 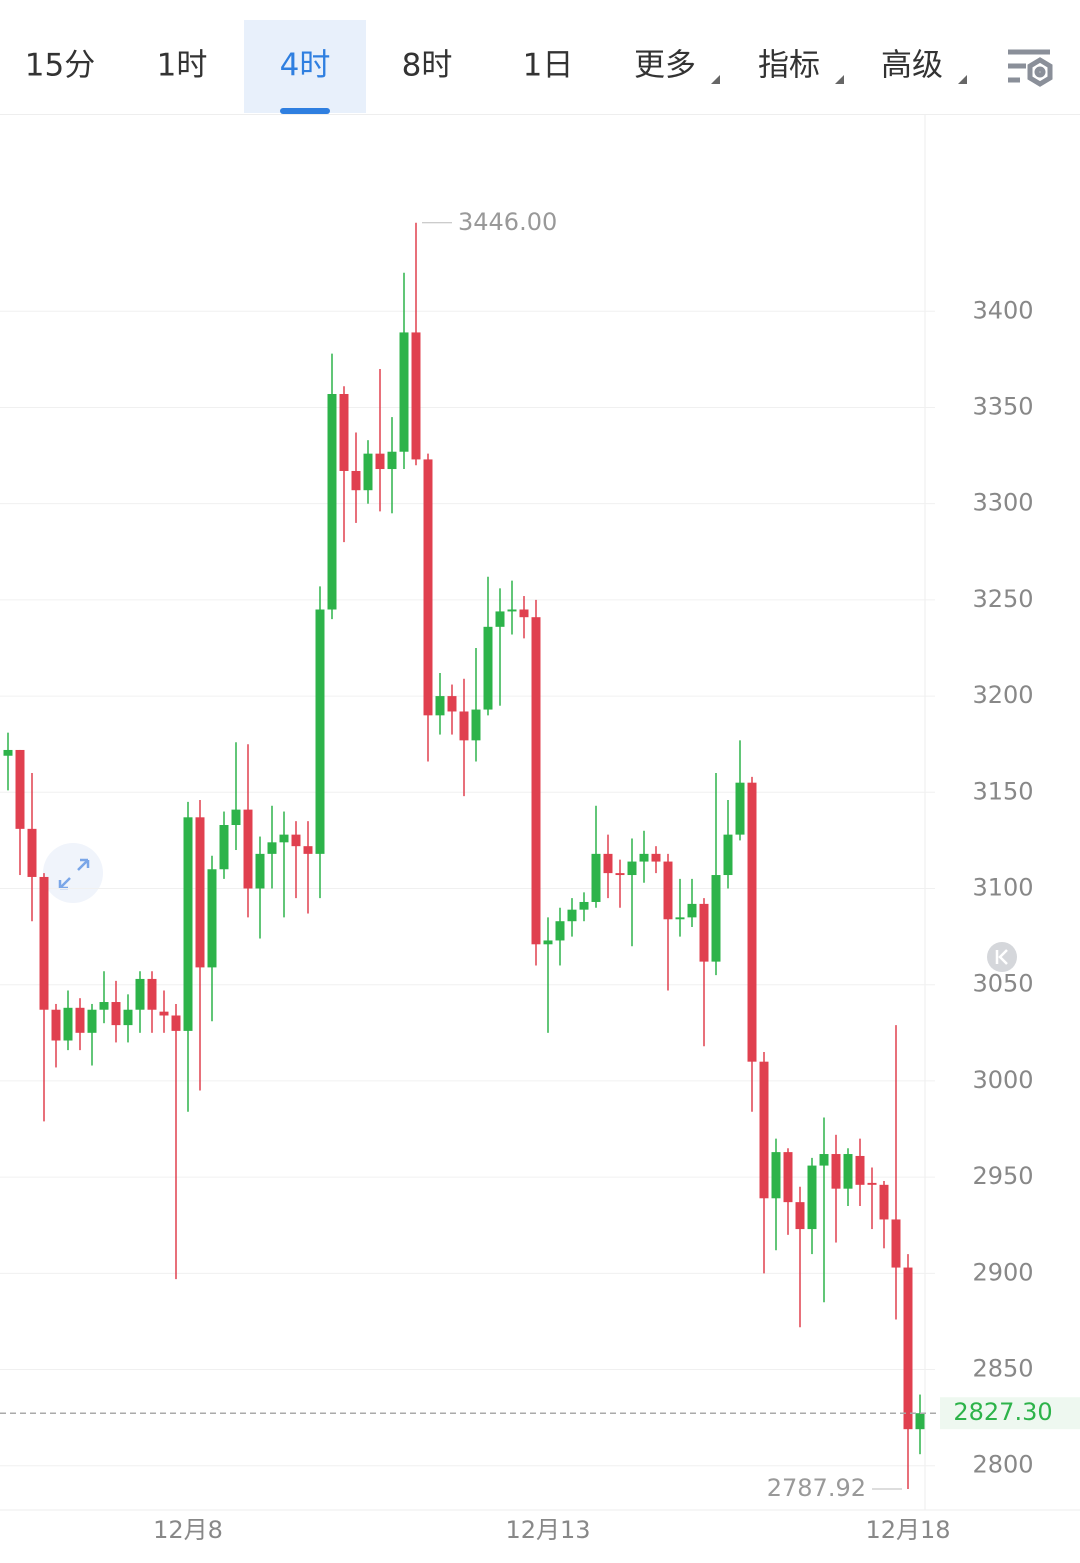 I want to click on tab: 4时, so click(x=305, y=66).